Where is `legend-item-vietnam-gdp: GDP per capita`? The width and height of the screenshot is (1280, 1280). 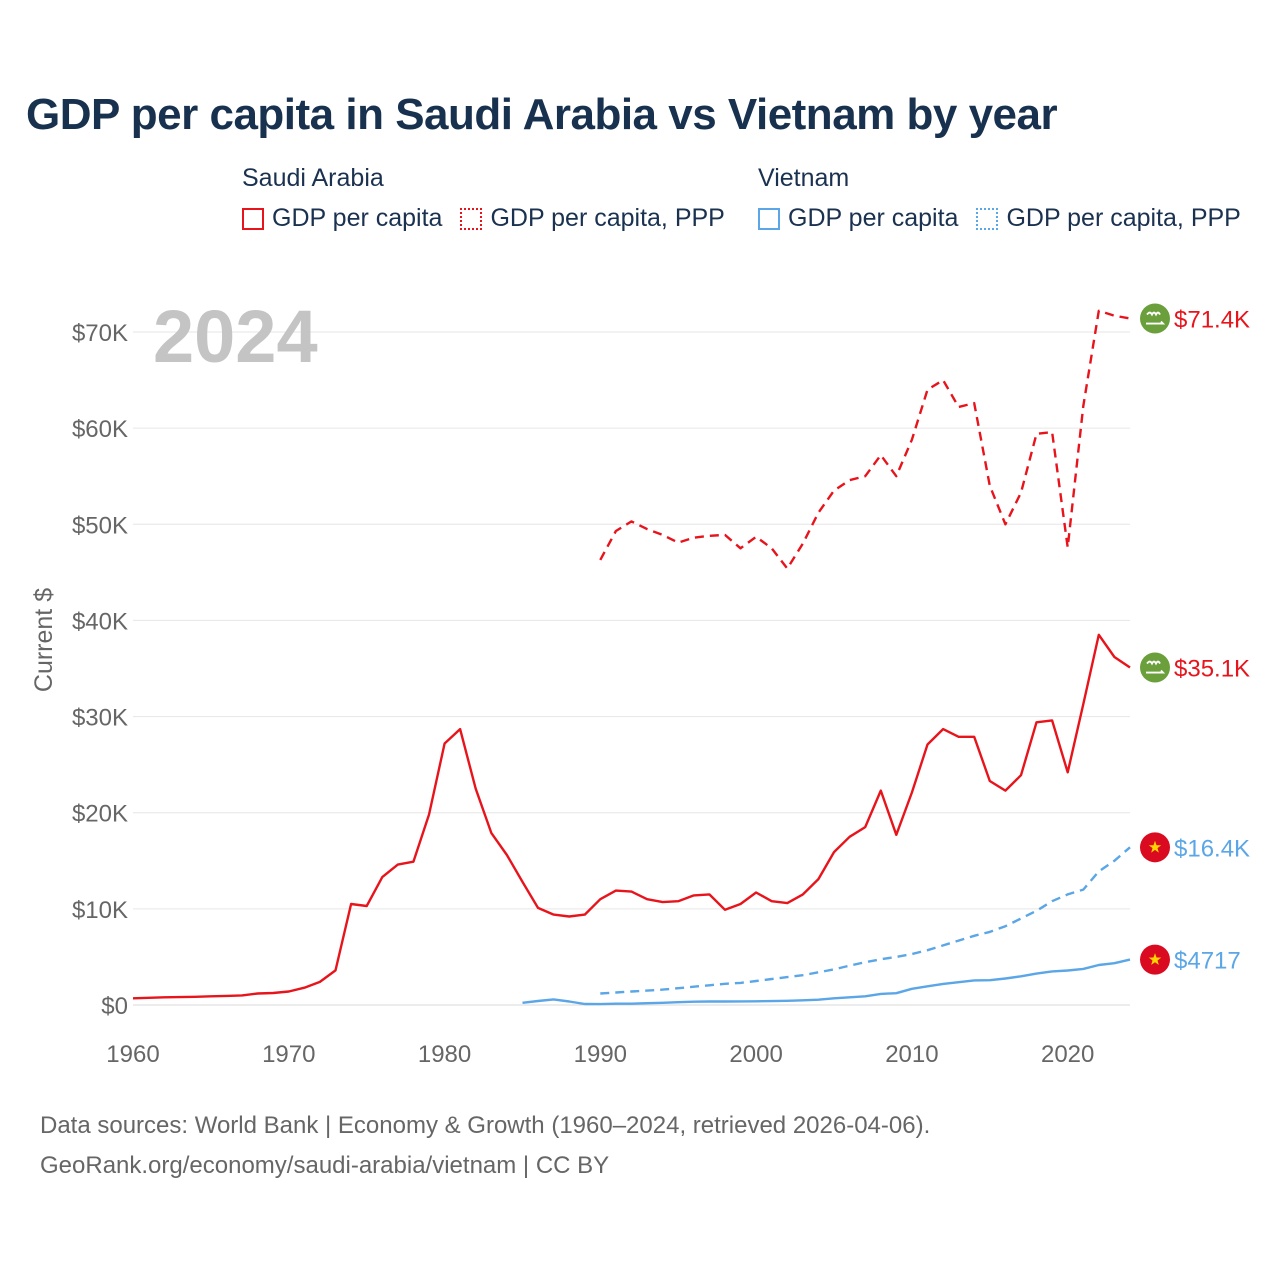
legend-item-vietnam-gdp: GDP per capita is located at coordinates (858, 218).